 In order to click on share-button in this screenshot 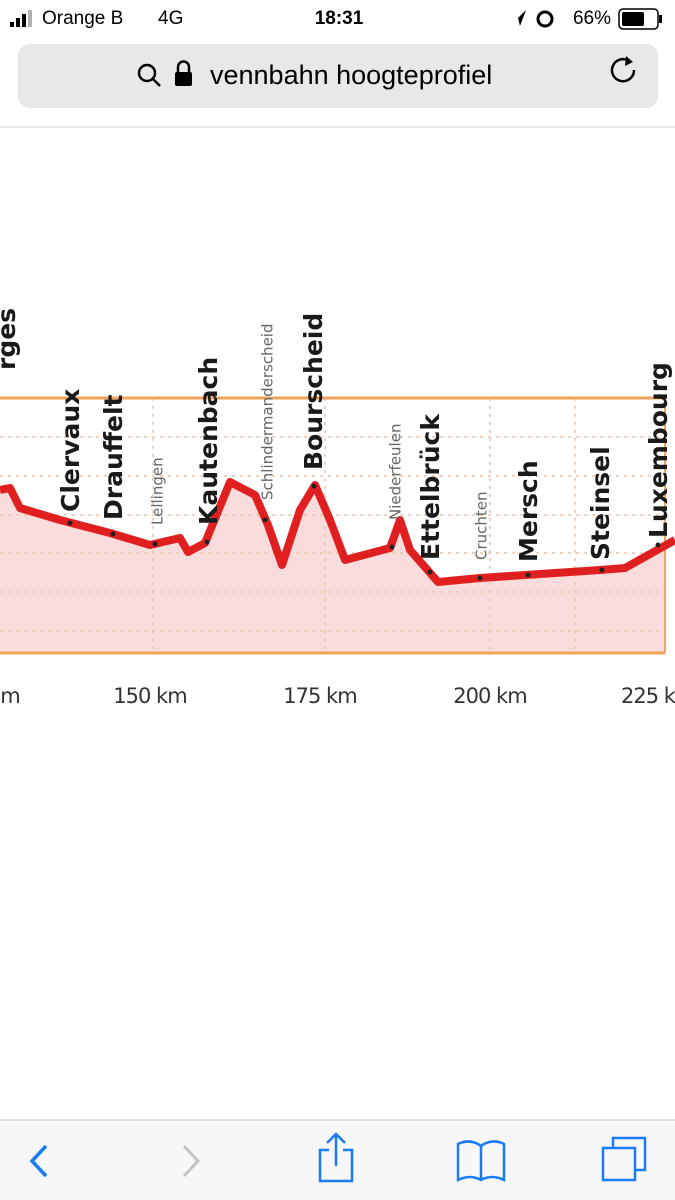, I will do `click(336, 1157)`.